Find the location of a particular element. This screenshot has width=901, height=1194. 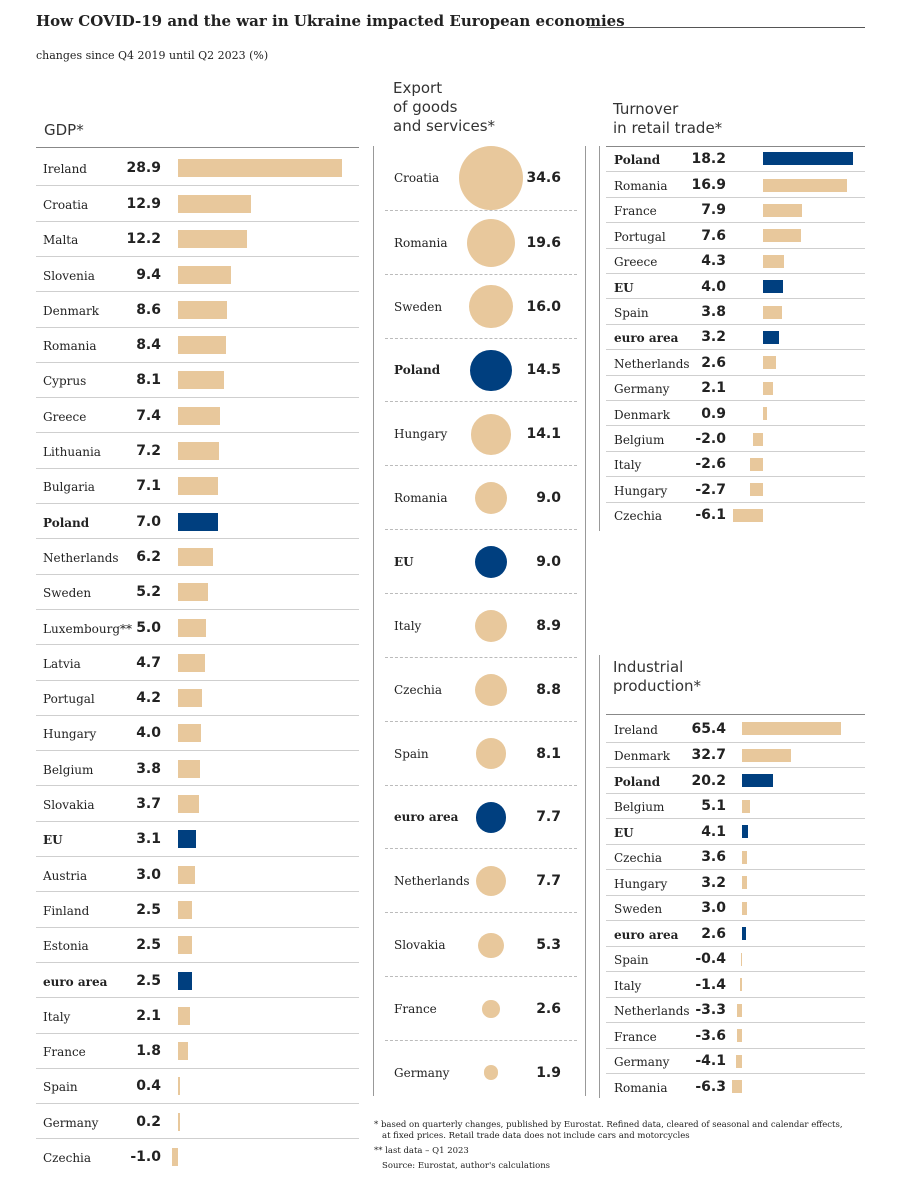

chart-row: Czechia 8.8 is located at coordinates (481, 688).